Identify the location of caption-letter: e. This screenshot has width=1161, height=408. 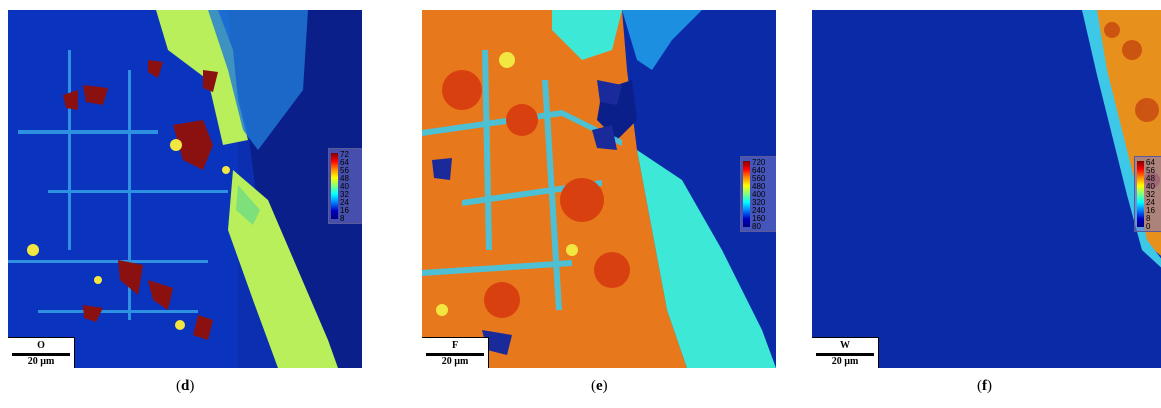
(599, 386).